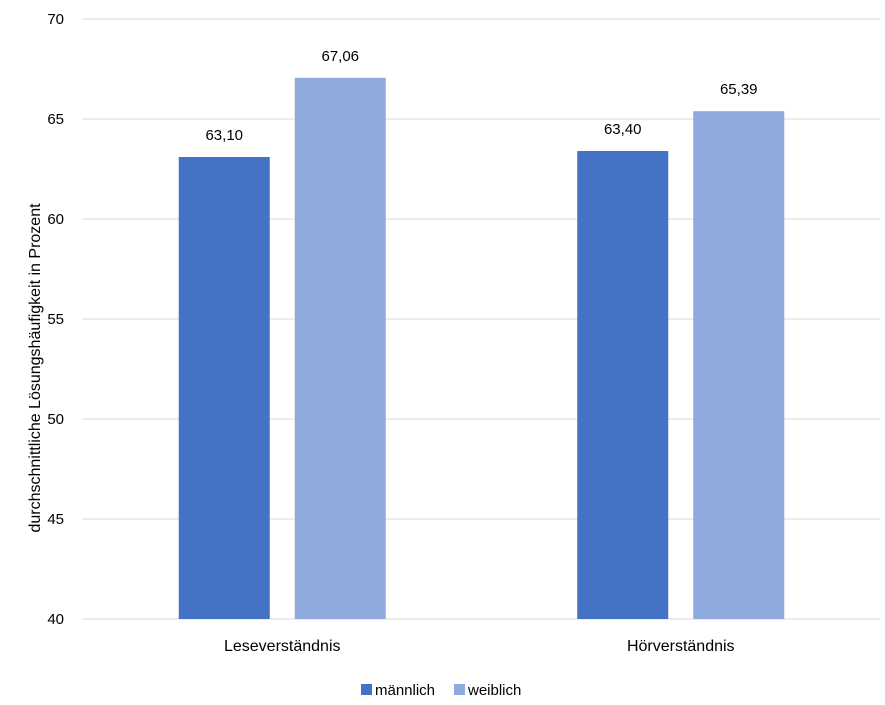  What do you see at coordinates (55, 219) in the screenshot?
I see `y-tick-label: 60` at bounding box center [55, 219].